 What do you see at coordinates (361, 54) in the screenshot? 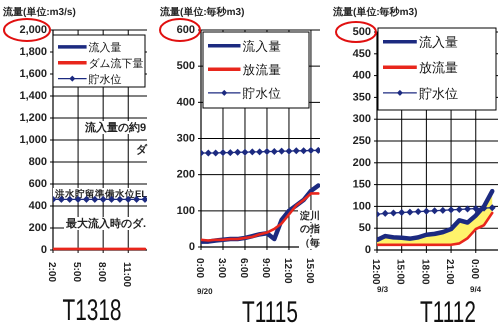
I see `y-tick-label: 450` at bounding box center [361, 54].